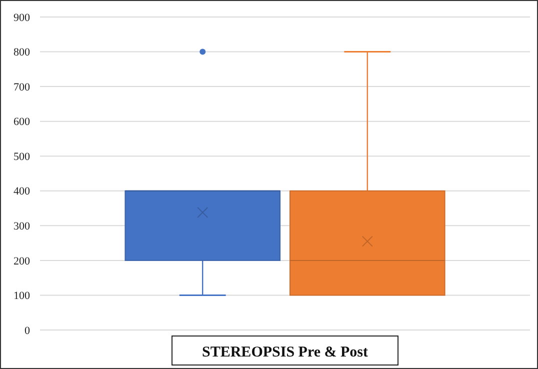  What do you see at coordinates (22, 296) in the screenshot?
I see `y-tick-label: 100` at bounding box center [22, 296].